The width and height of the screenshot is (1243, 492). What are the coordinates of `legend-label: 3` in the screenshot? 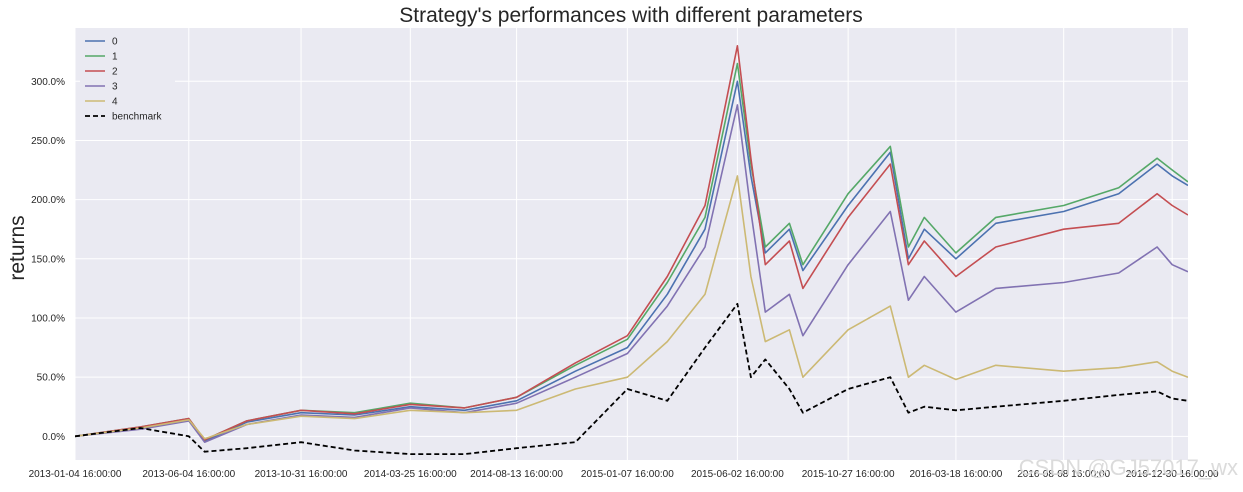 It's located at (115, 87).